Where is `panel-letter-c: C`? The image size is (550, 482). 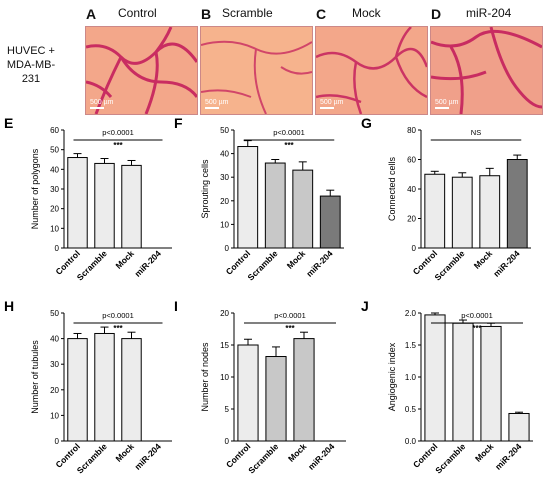 panel-letter-c: C is located at coordinates (321, 14).